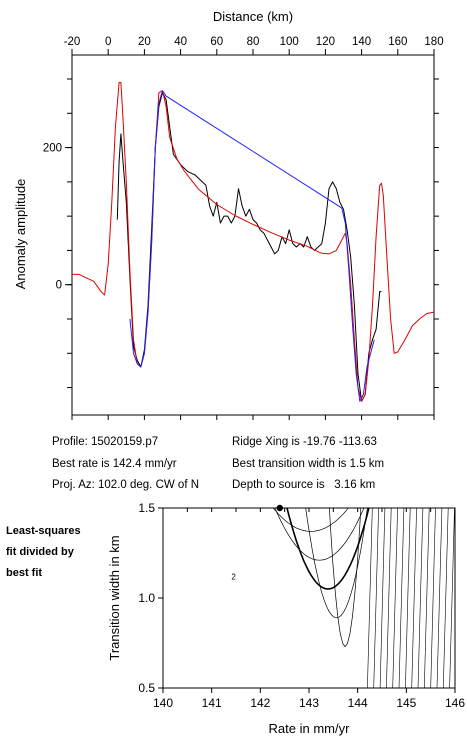 This screenshot has height=745, width=467. What do you see at coordinates (260, 703) in the screenshot?
I see `x-tick-label: 142` at bounding box center [260, 703].